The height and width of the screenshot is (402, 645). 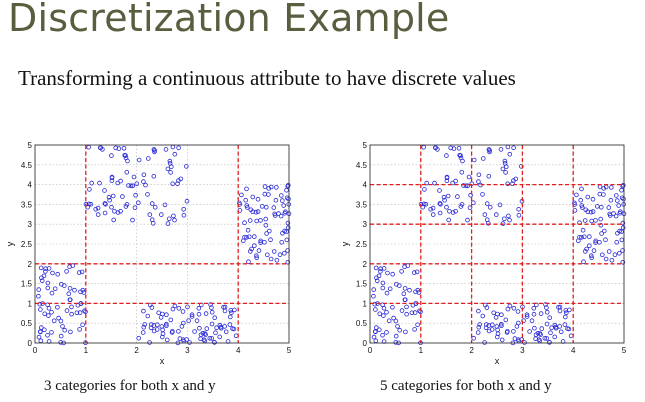 What do you see at coordinates (471, 350) in the screenshot?
I see `x-tick-label: 2` at bounding box center [471, 350].